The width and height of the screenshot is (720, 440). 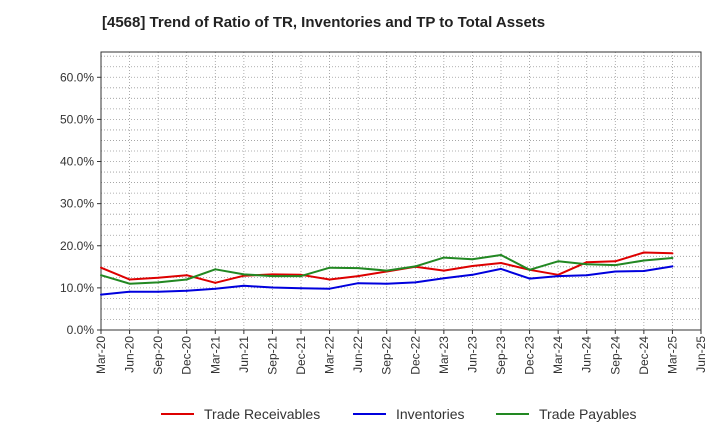 What do you see at coordinates (301, 355) in the screenshot?
I see `x-tick-label: Dec-21` at bounding box center [301, 355].